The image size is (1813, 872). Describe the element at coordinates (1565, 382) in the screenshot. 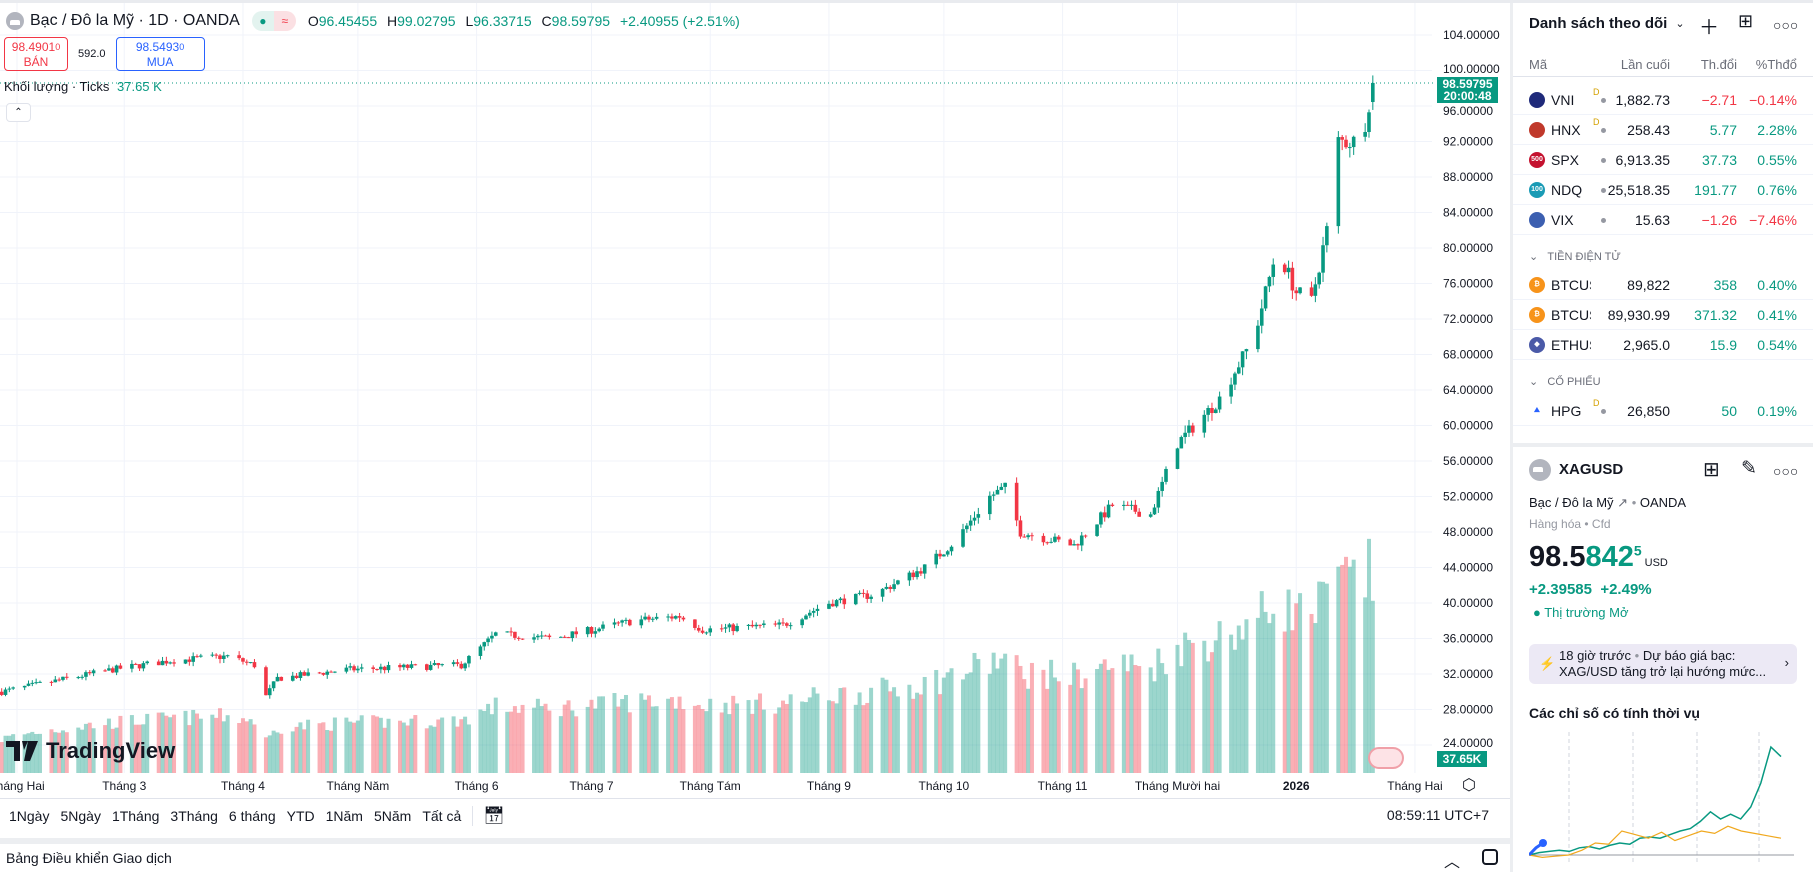

I see `section-stocks: ⌄ CỔ PHIẾU` at that location.